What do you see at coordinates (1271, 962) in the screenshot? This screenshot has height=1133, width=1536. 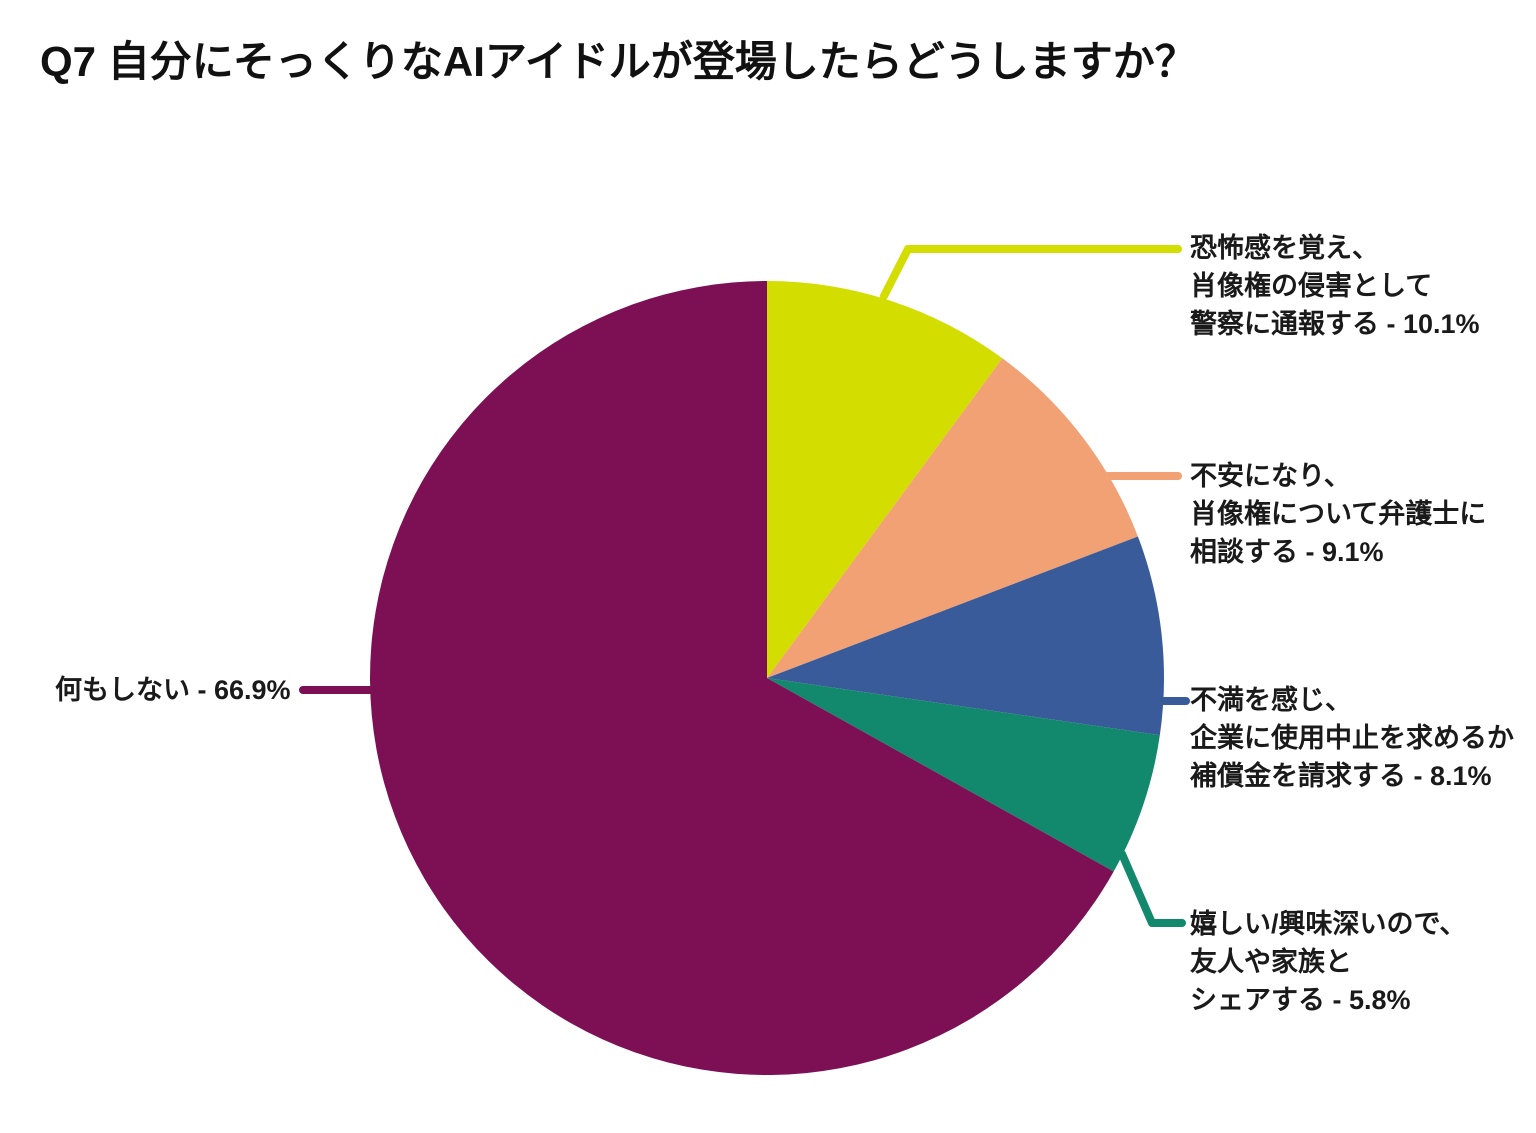 I see `slice-label-line: 友人や家族と` at bounding box center [1271, 962].